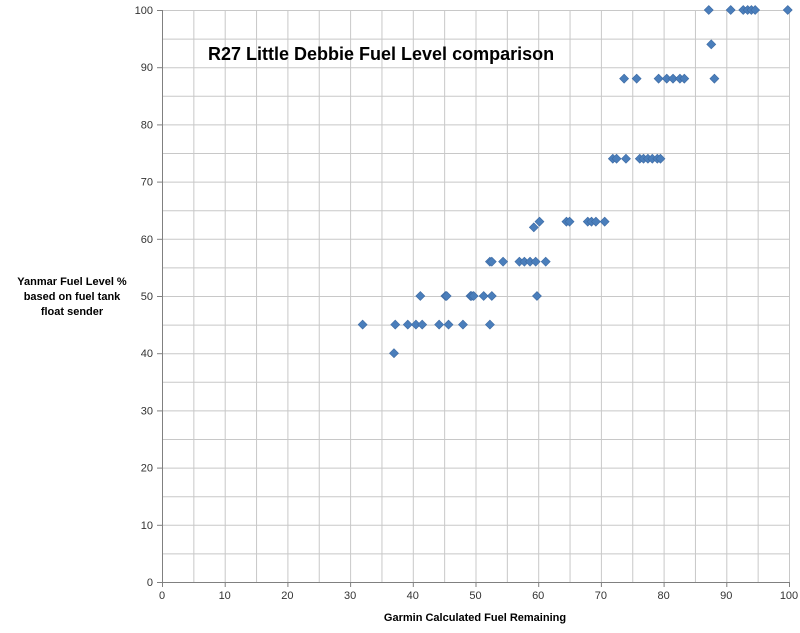 Image resolution: width=800 pixels, height=633 pixels. I want to click on x-tick-label: 80, so click(663, 596).